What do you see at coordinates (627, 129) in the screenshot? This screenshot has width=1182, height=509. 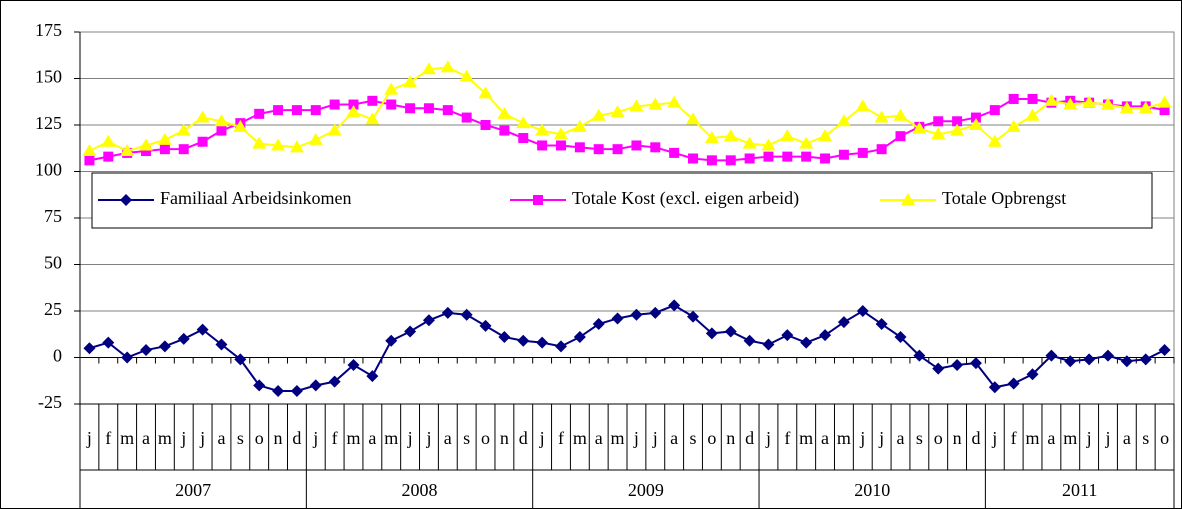 I see `series-line` at bounding box center [627, 129].